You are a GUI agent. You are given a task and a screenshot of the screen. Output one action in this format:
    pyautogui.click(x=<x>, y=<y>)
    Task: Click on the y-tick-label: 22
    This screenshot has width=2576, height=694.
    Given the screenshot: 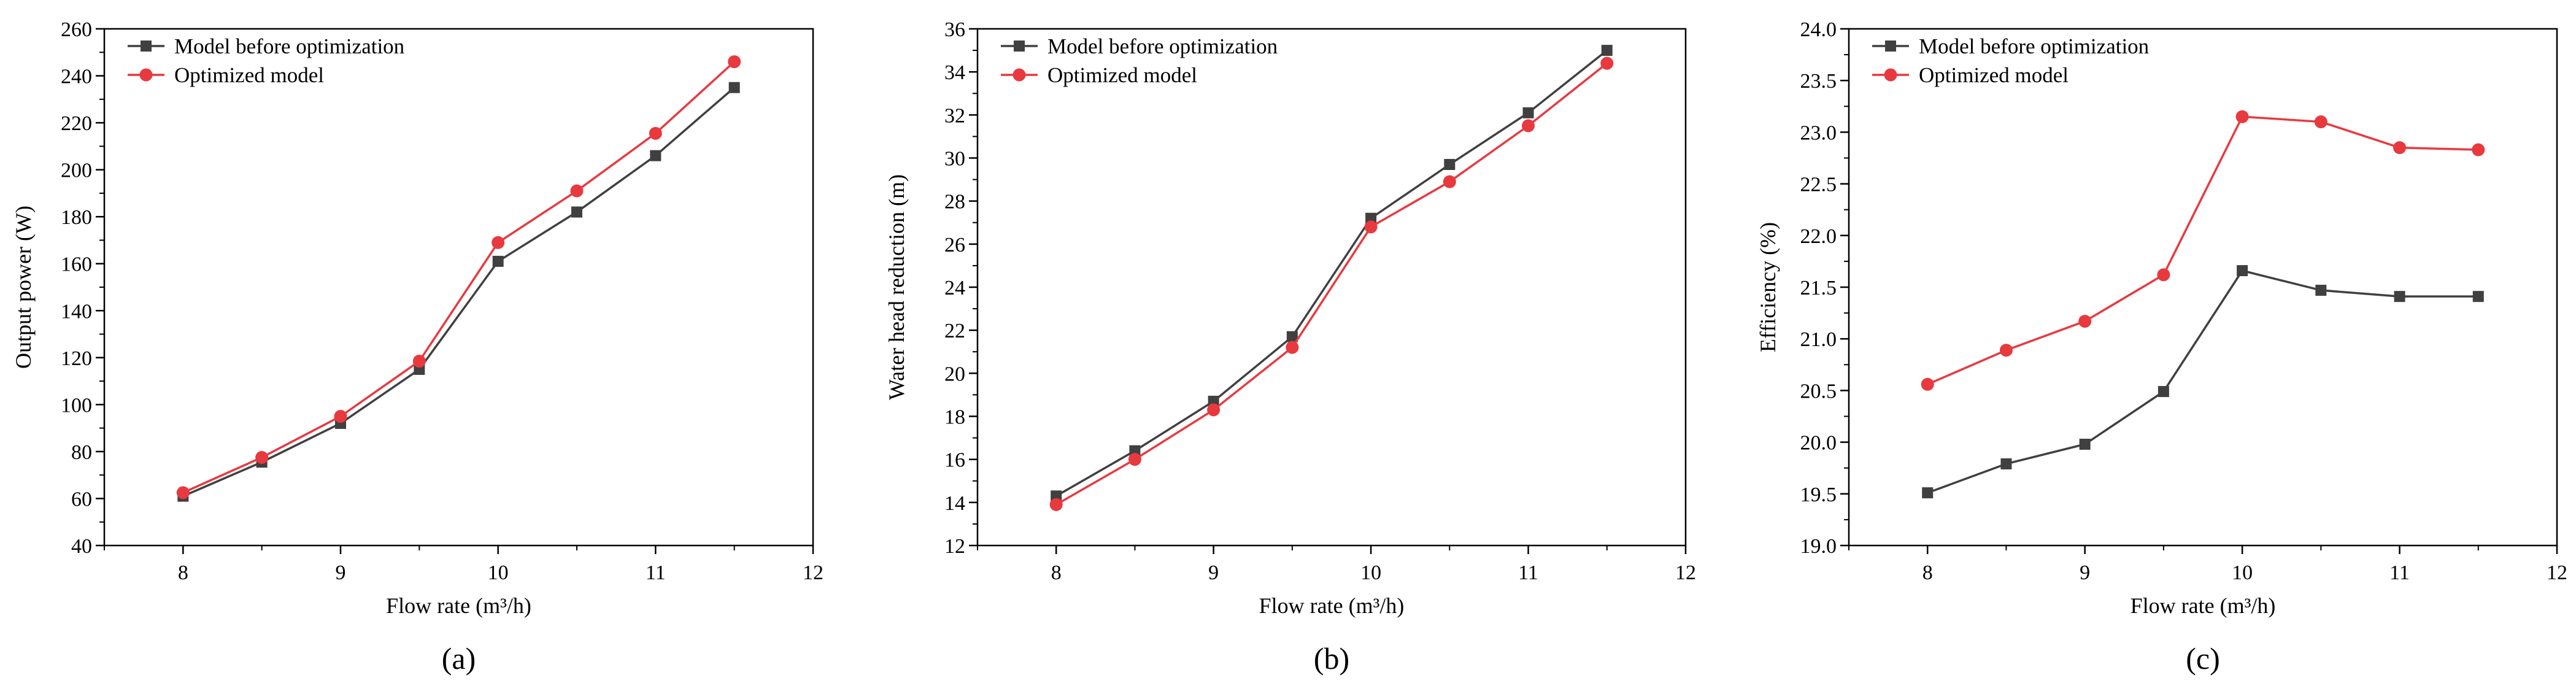 What is the action you would take?
    pyautogui.click(x=954, y=331)
    